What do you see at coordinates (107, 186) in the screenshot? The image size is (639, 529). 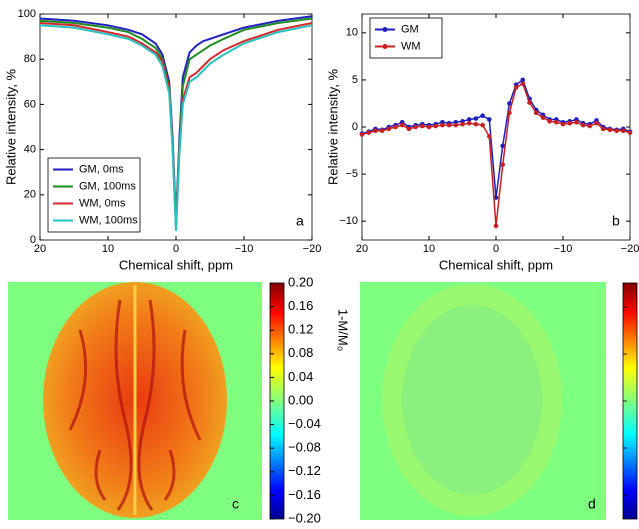 I see `legend-label: GM, 100ms` at bounding box center [107, 186].